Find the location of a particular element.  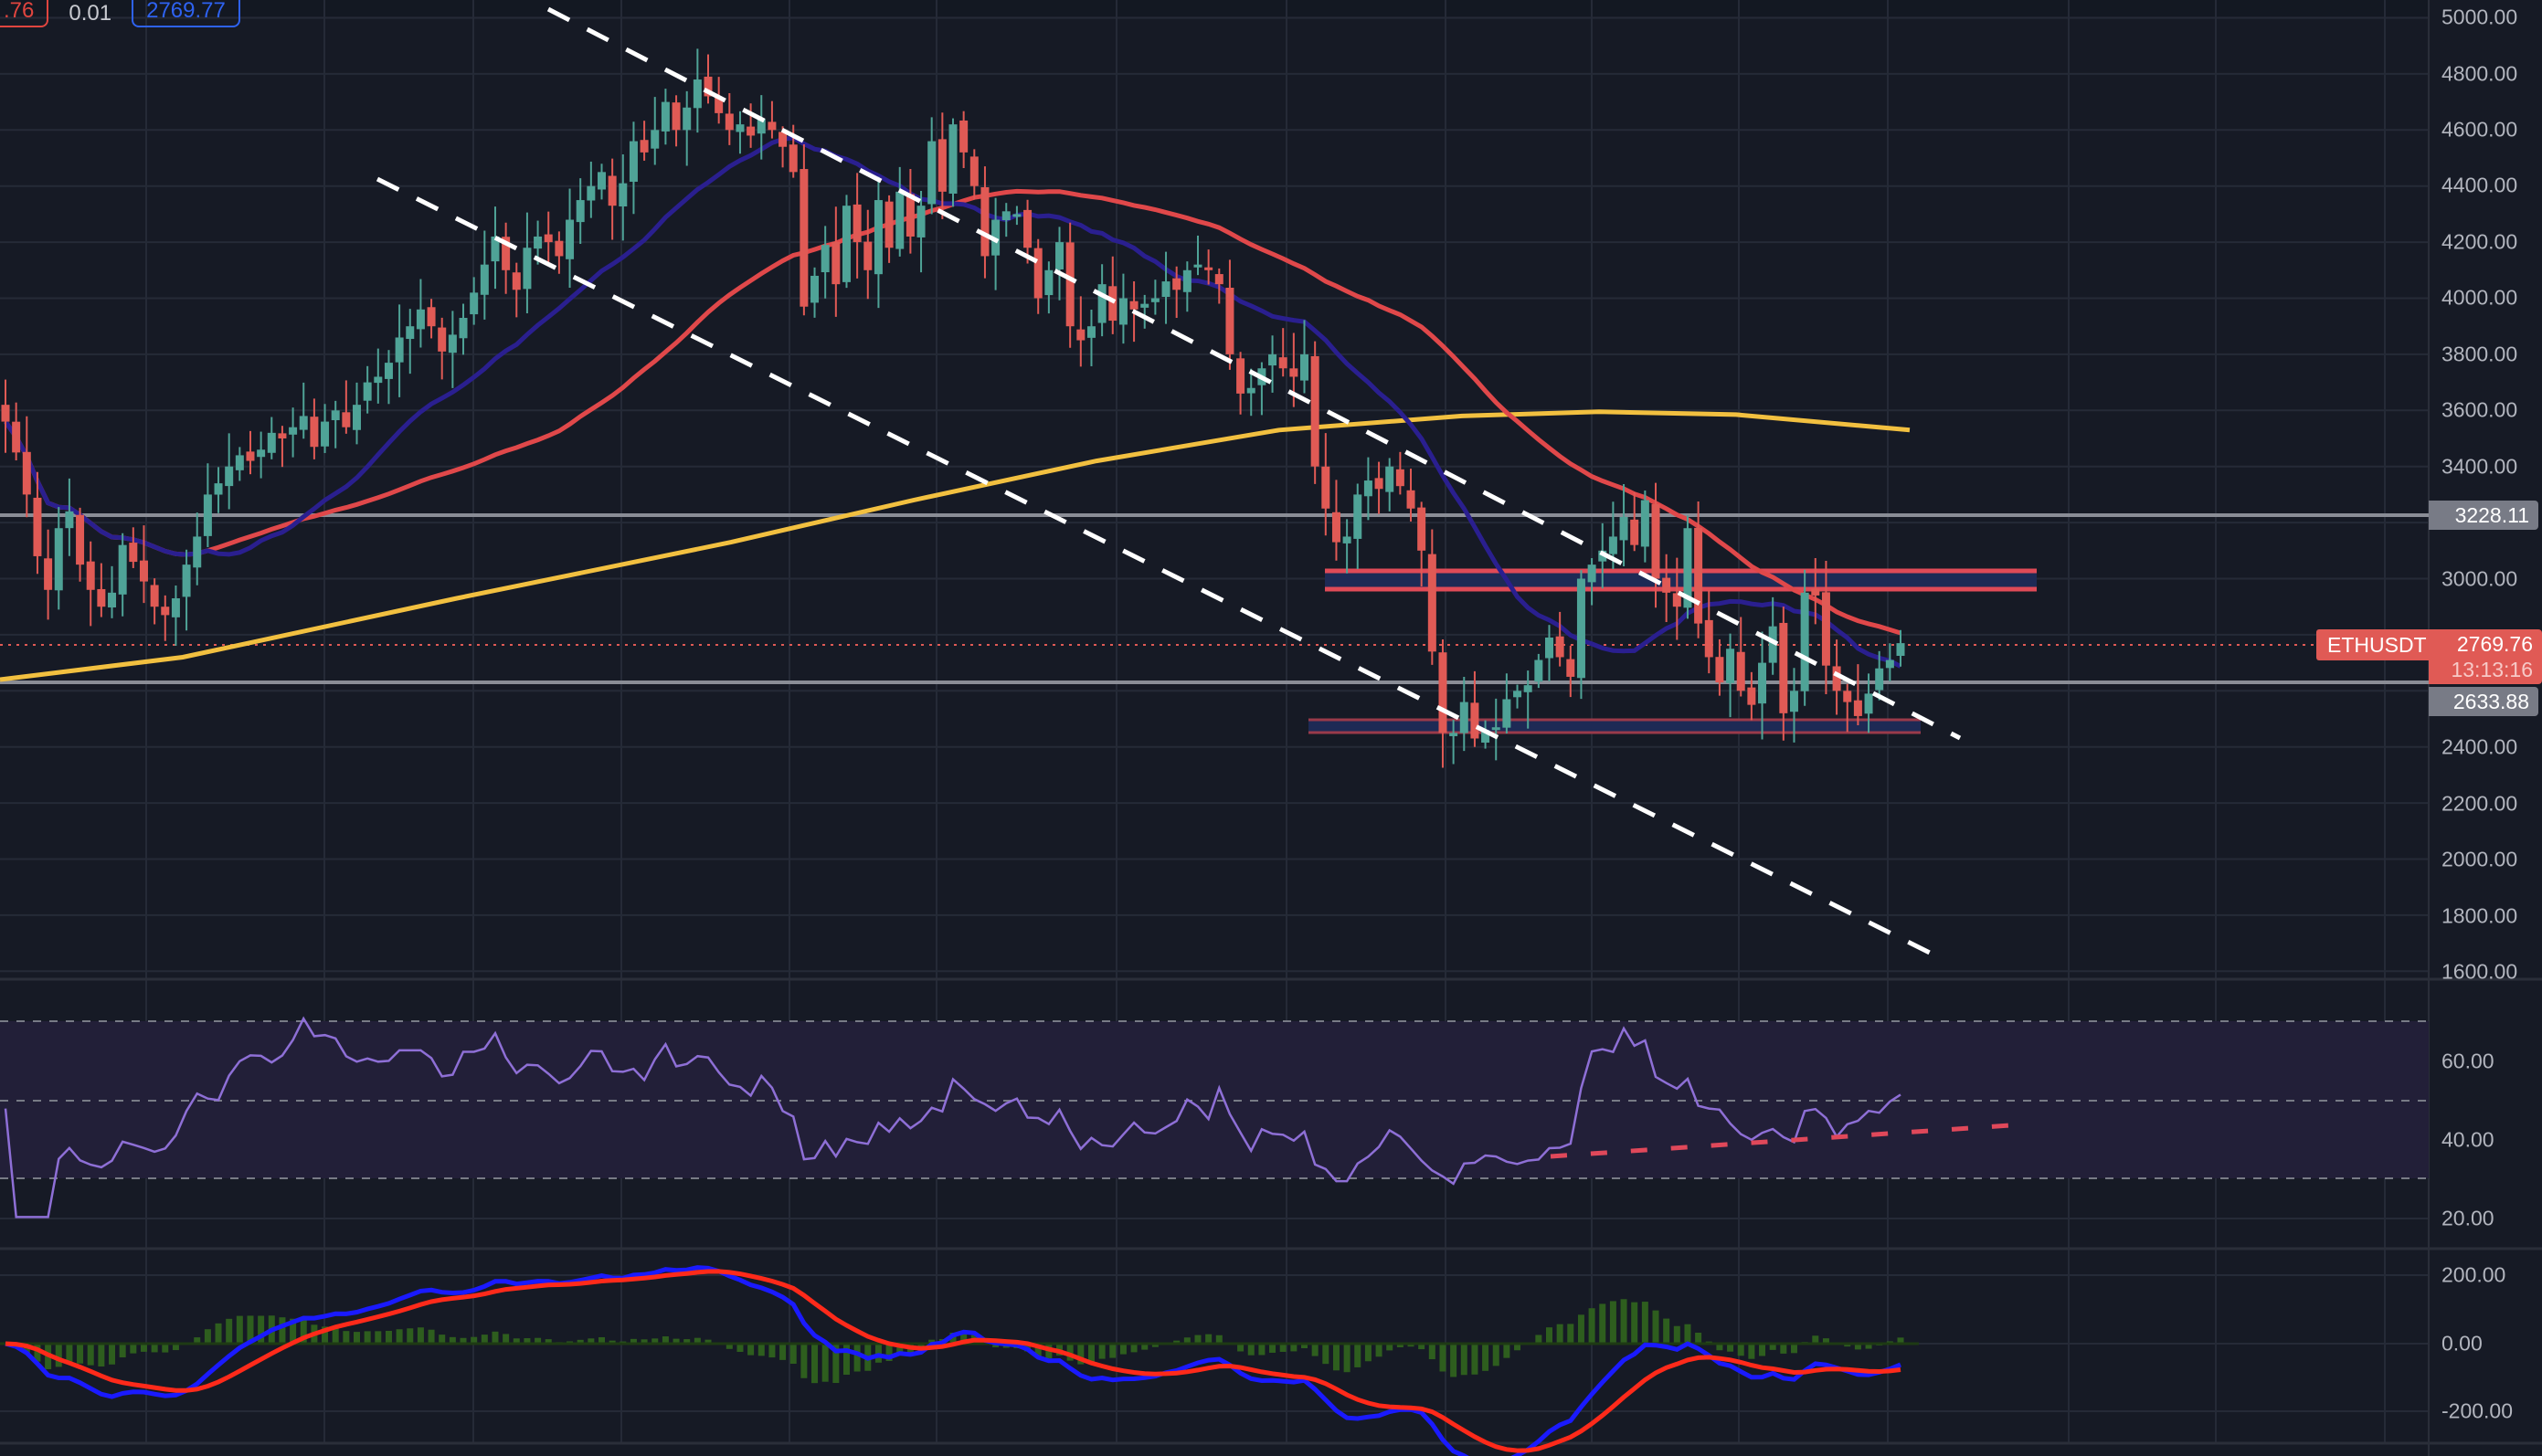

legend-change-value: 0.01 is located at coordinates (90, 14).